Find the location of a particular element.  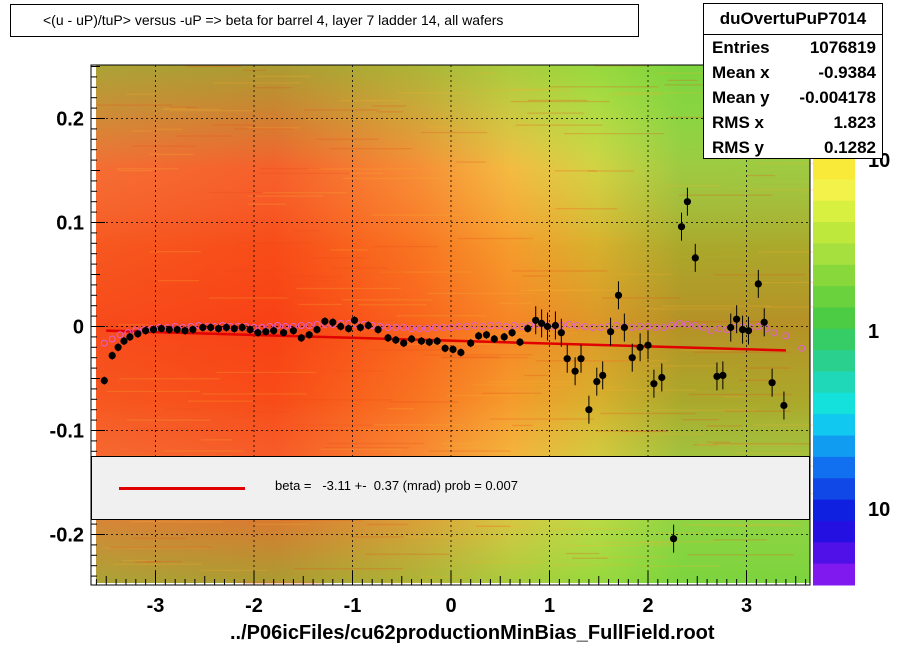

x-tick-label: -1 is located at coordinates (353, 606).